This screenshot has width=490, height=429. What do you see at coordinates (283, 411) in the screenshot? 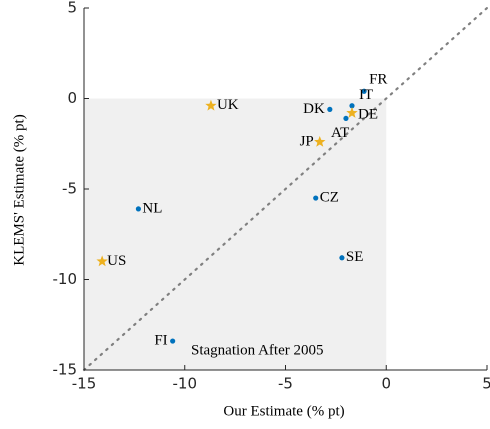
I see `x-axis-label: Our Estimate (% pt)` at bounding box center [283, 411].